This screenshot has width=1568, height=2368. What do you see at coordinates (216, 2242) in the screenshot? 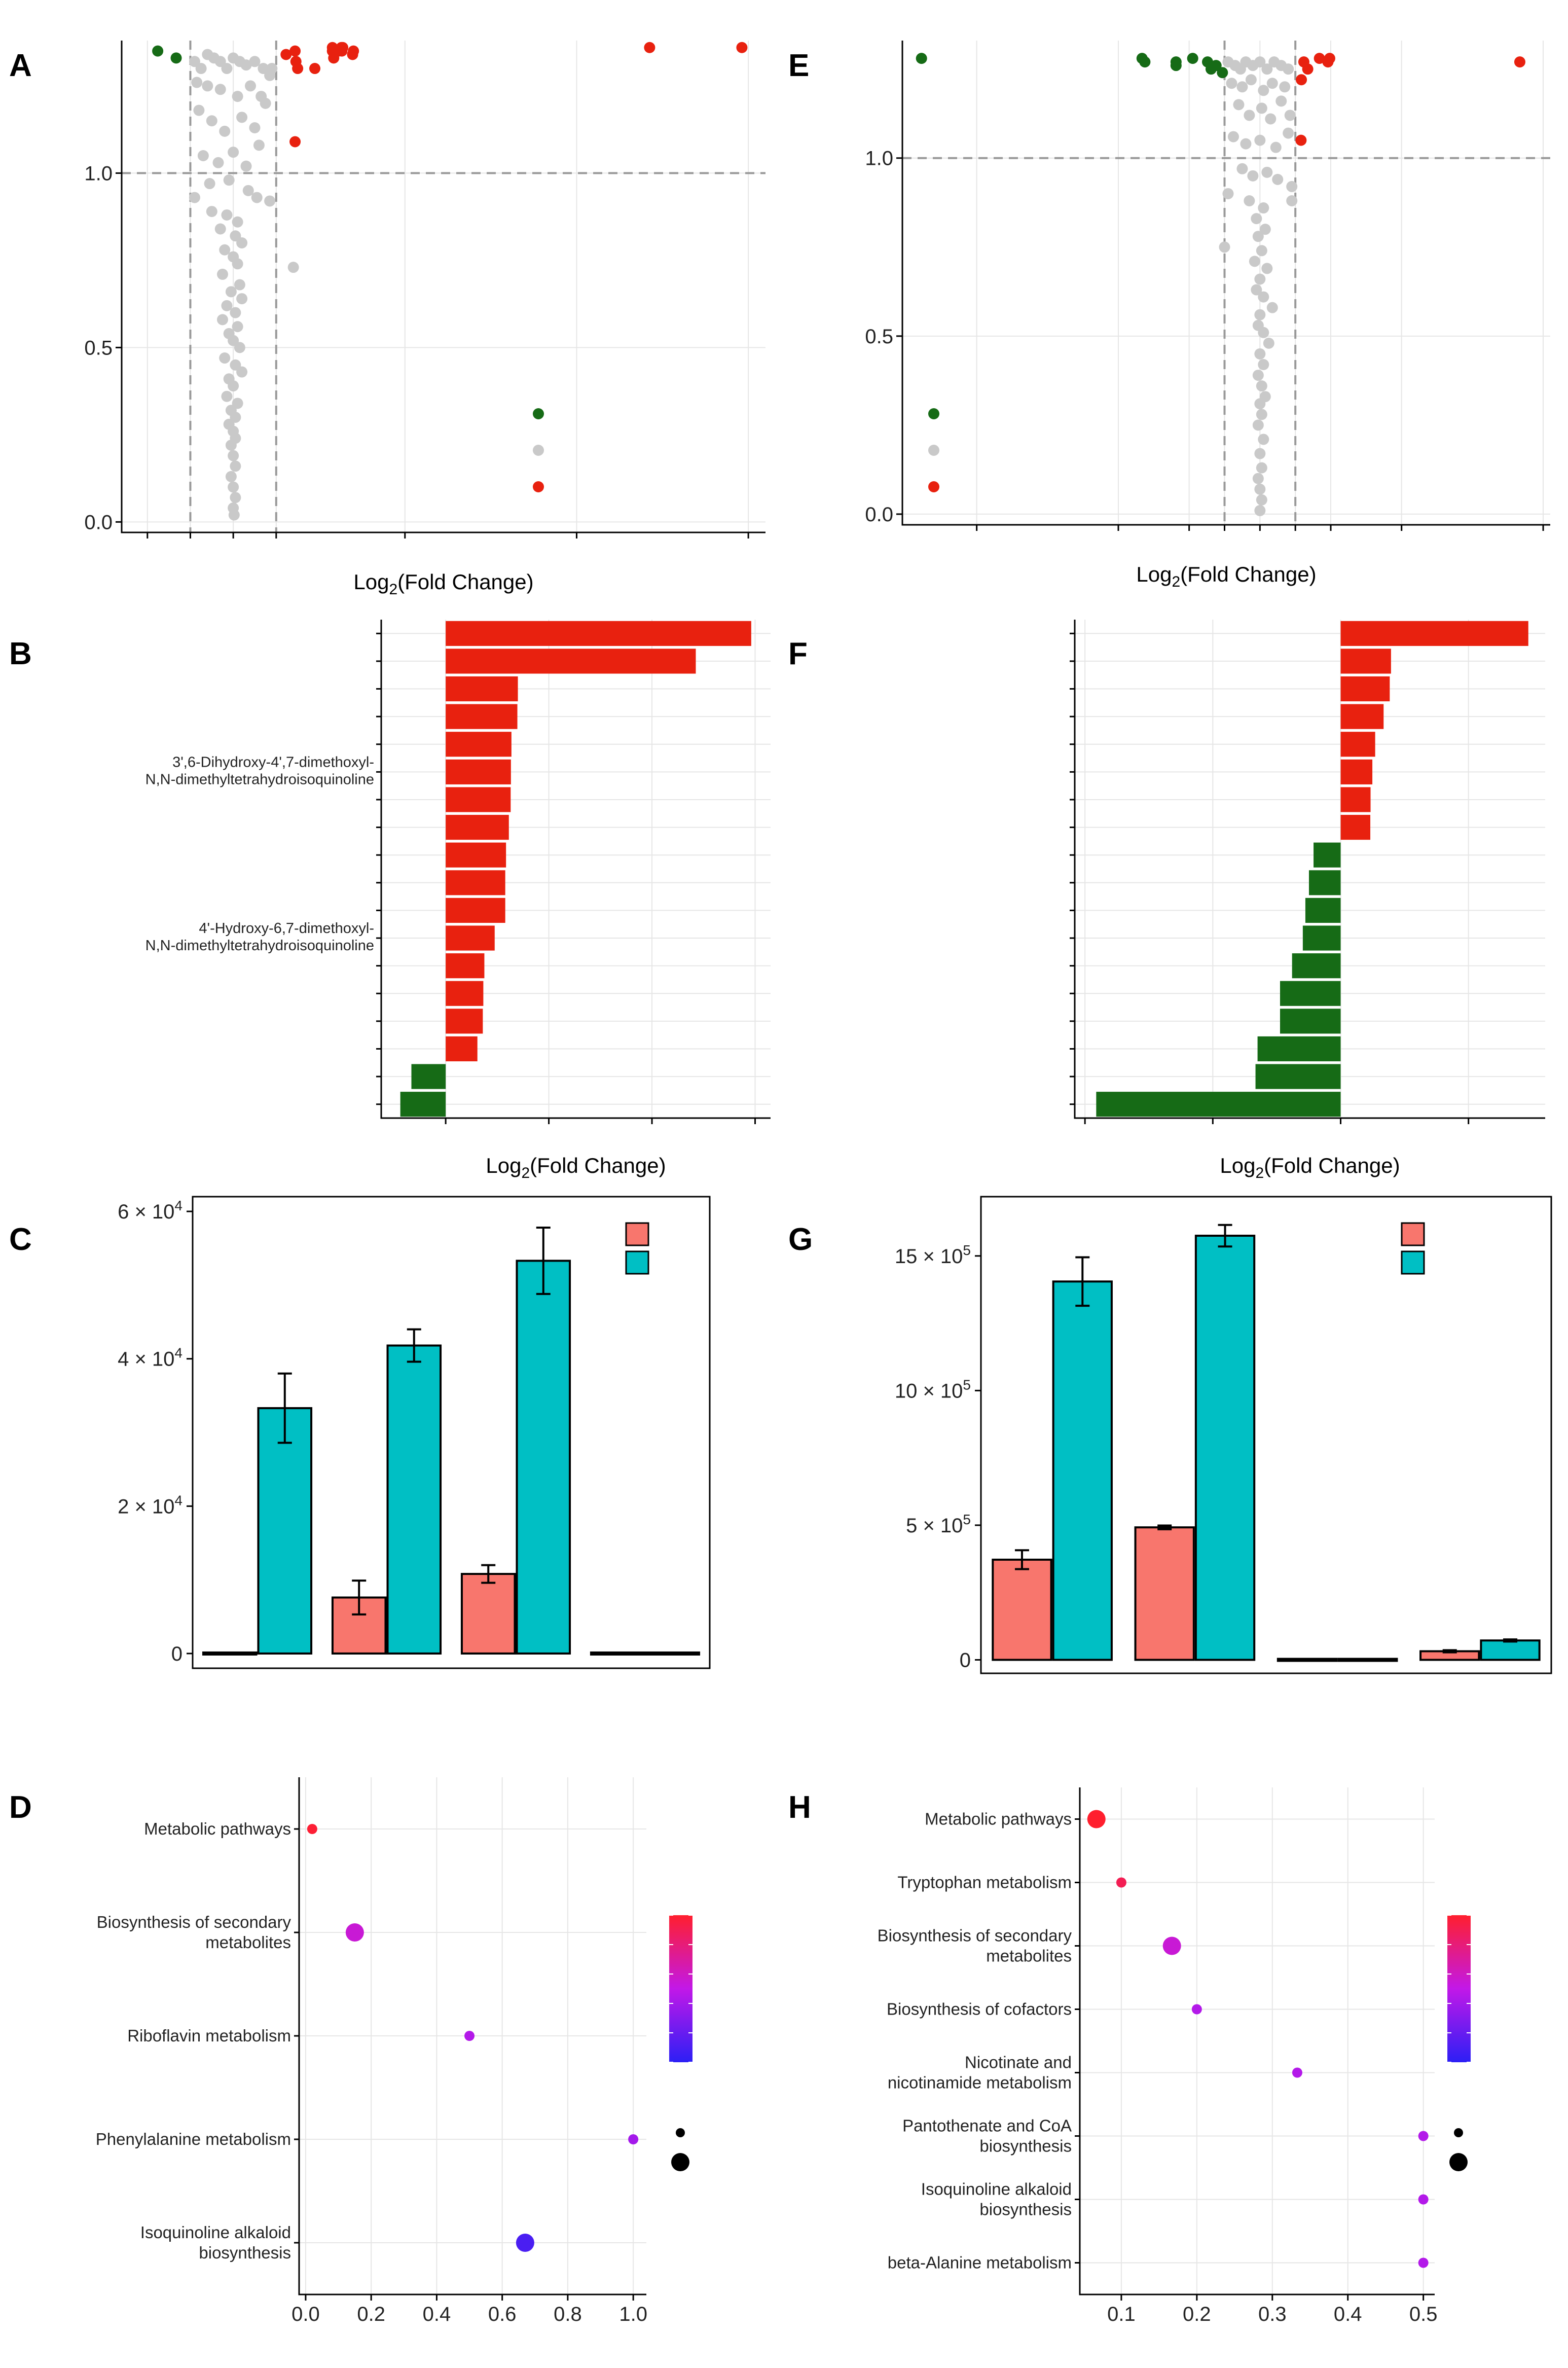
I see `pathway-label: Isoquinoline alkaloid biosynthesis` at bounding box center [216, 2242].